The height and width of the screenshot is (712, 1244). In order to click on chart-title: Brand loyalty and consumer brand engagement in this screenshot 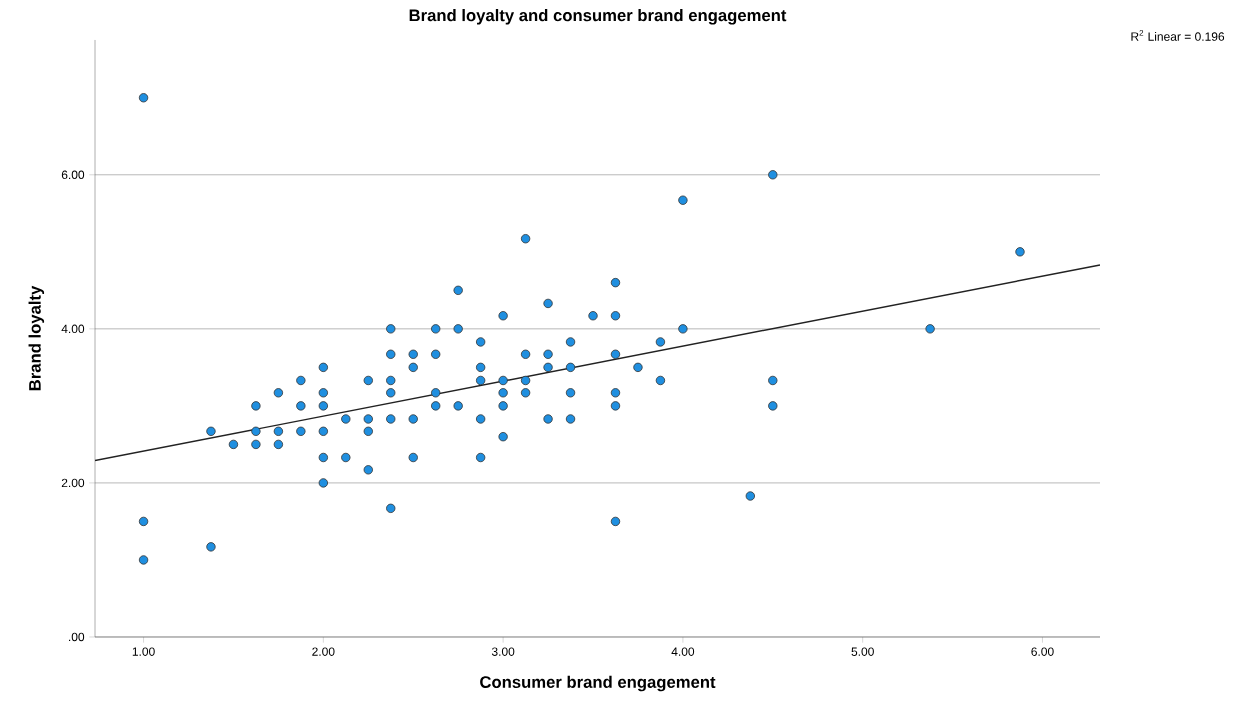, I will do `click(598, 16)`.